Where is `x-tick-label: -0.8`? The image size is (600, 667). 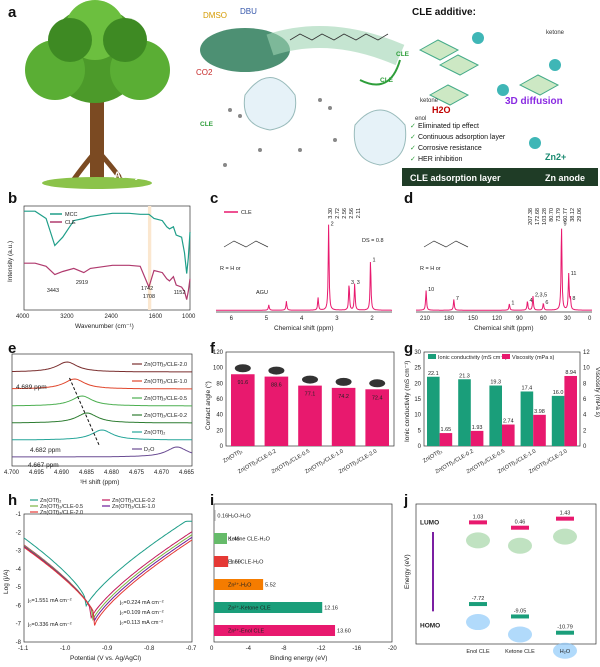 x-tick-label: -0.8 is located at coordinates (149, 649).